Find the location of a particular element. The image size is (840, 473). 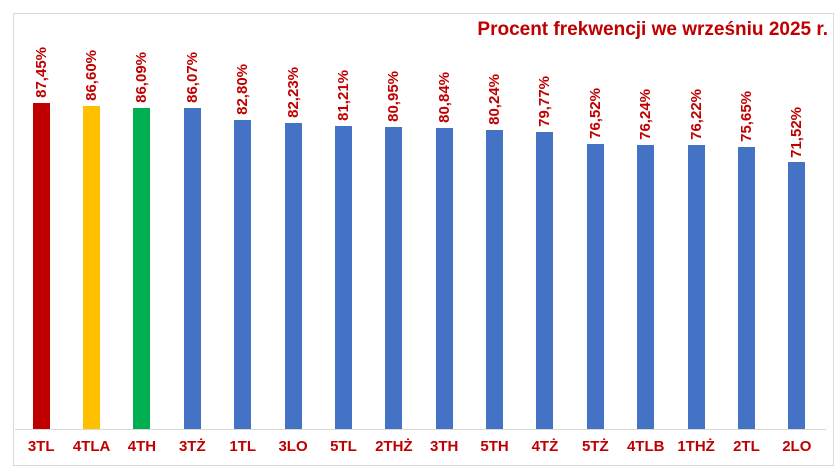

x-axis-tick-label: 2THŻ is located at coordinates (394, 446).